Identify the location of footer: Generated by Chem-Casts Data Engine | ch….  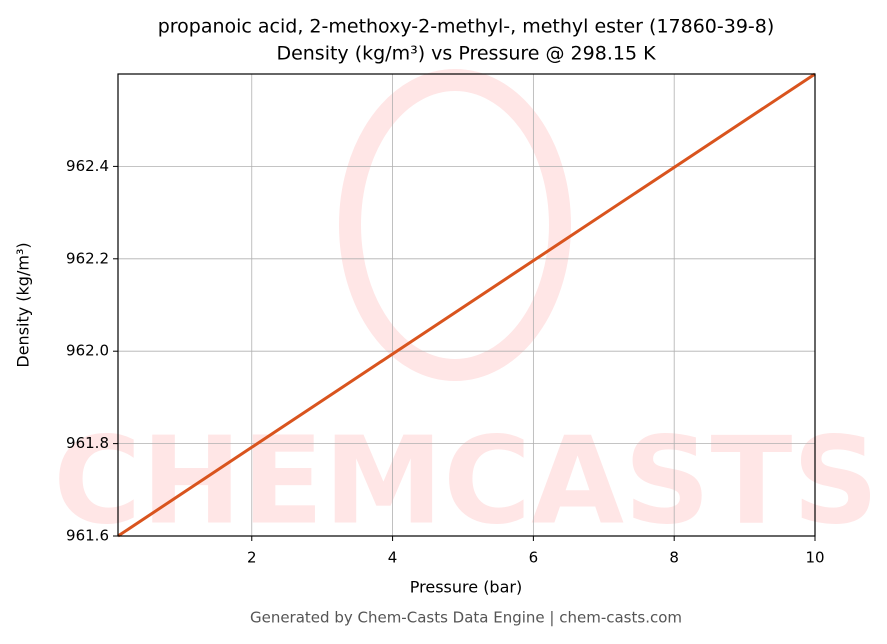
(466, 618).